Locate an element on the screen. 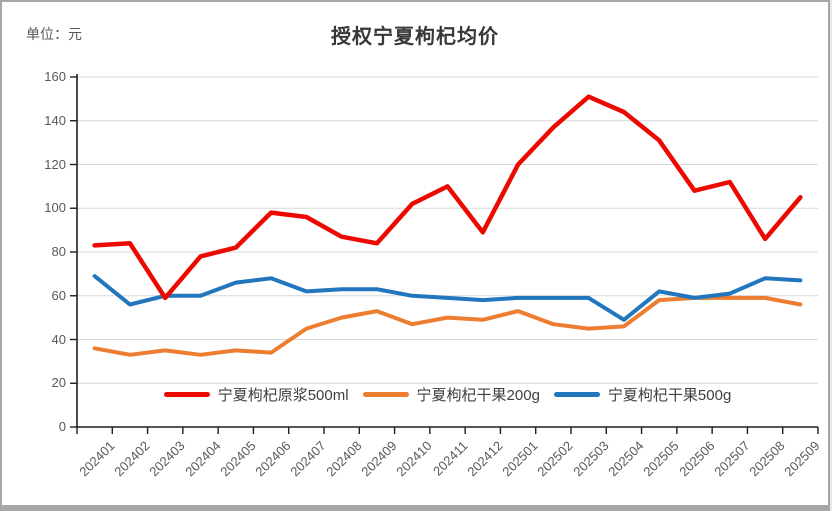 This screenshot has height=511, width=832. y-tick-label: 20 is located at coordinates (58, 383).